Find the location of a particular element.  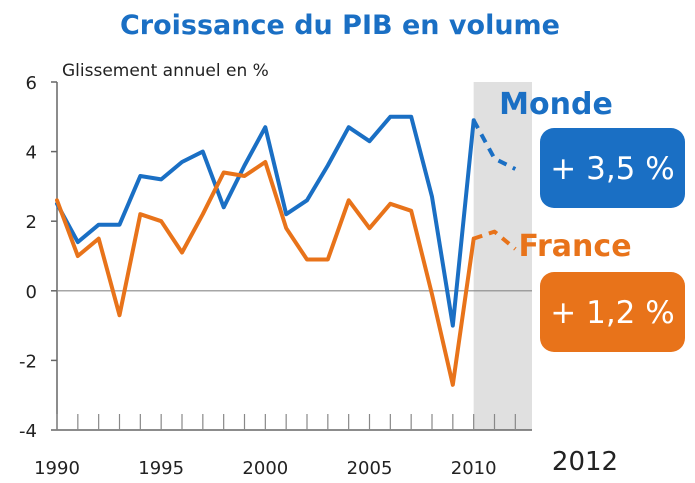

series-label-france: France is located at coordinates (574, 246).